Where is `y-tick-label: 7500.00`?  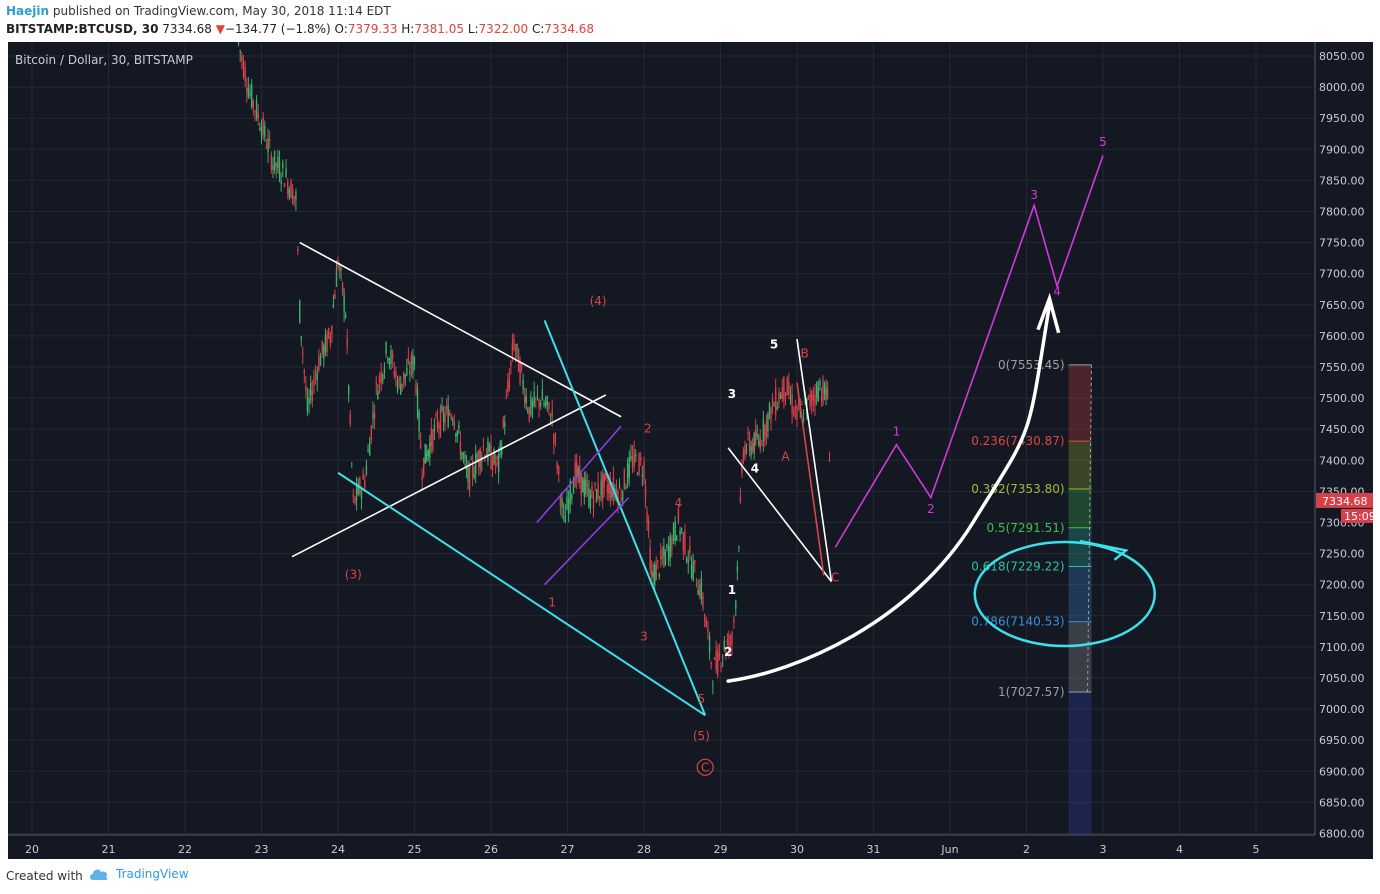 y-tick-label: 7500.00 is located at coordinates (1342, 398).